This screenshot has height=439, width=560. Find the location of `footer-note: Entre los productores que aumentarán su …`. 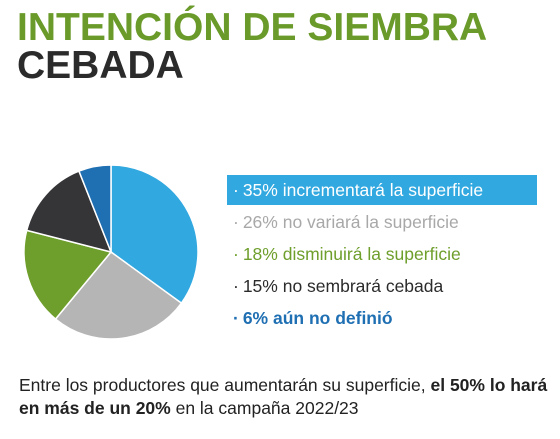

footer-note: Entre los productores que aumentarán su … is located at coordinates (284, 397).